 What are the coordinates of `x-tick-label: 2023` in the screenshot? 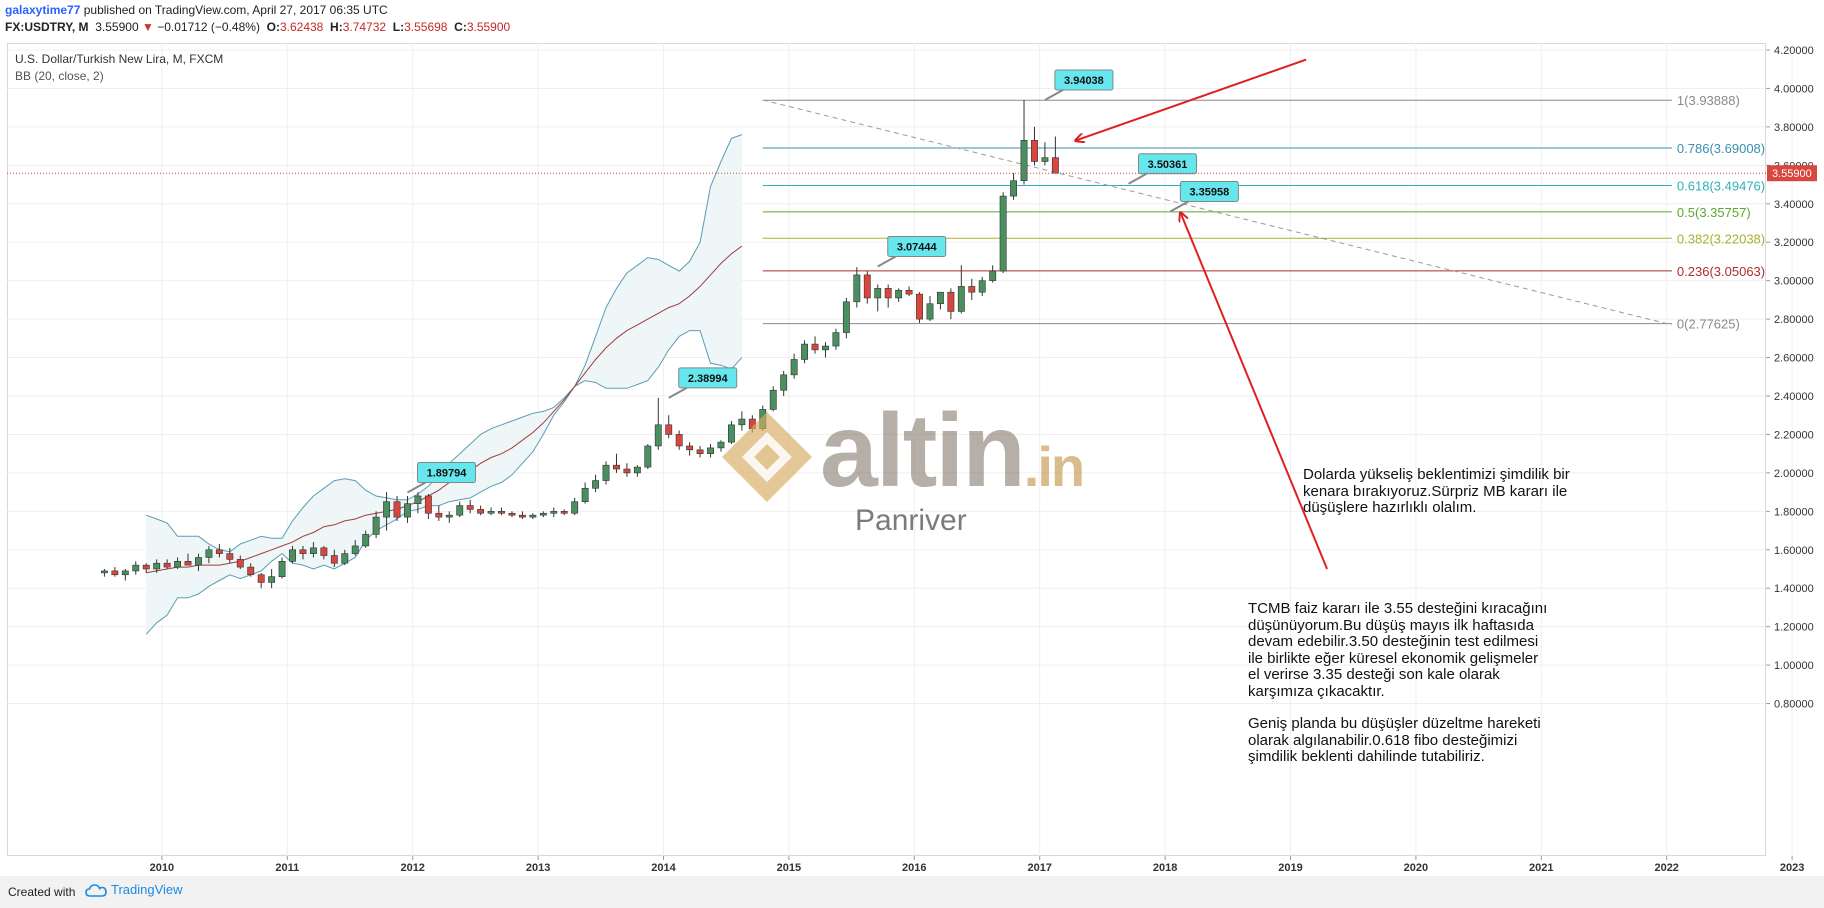 It's located at (1792, 868).